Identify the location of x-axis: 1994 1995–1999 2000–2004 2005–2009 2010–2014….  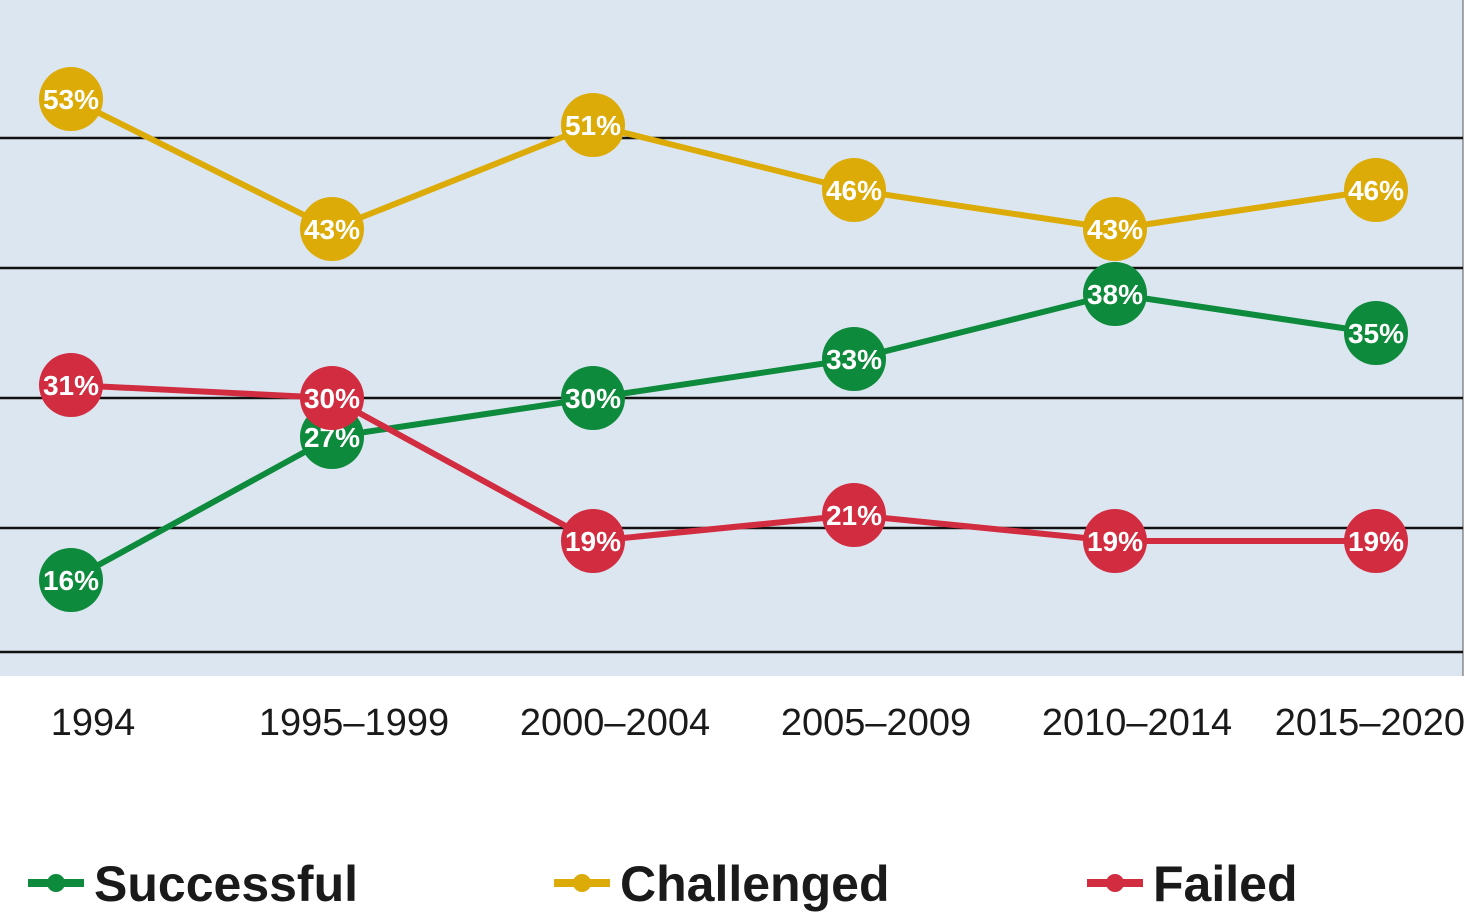
(758, 723).